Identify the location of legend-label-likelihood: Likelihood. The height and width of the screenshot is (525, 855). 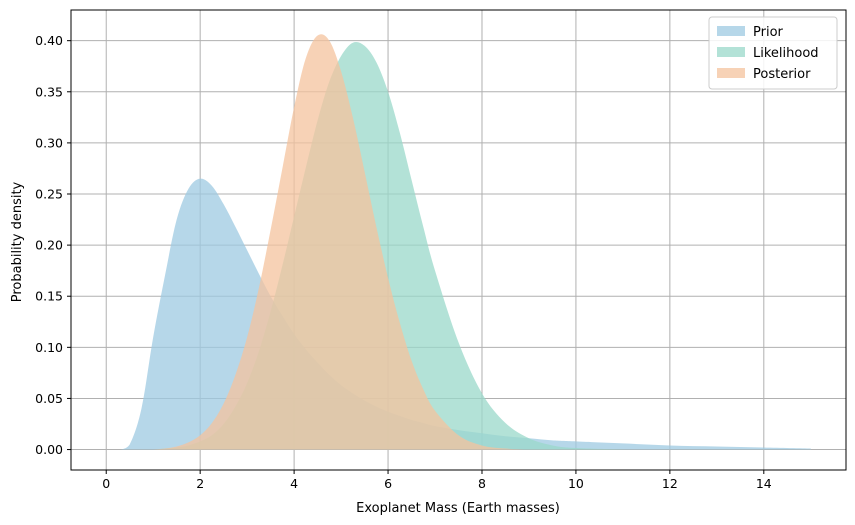
(786, 53).